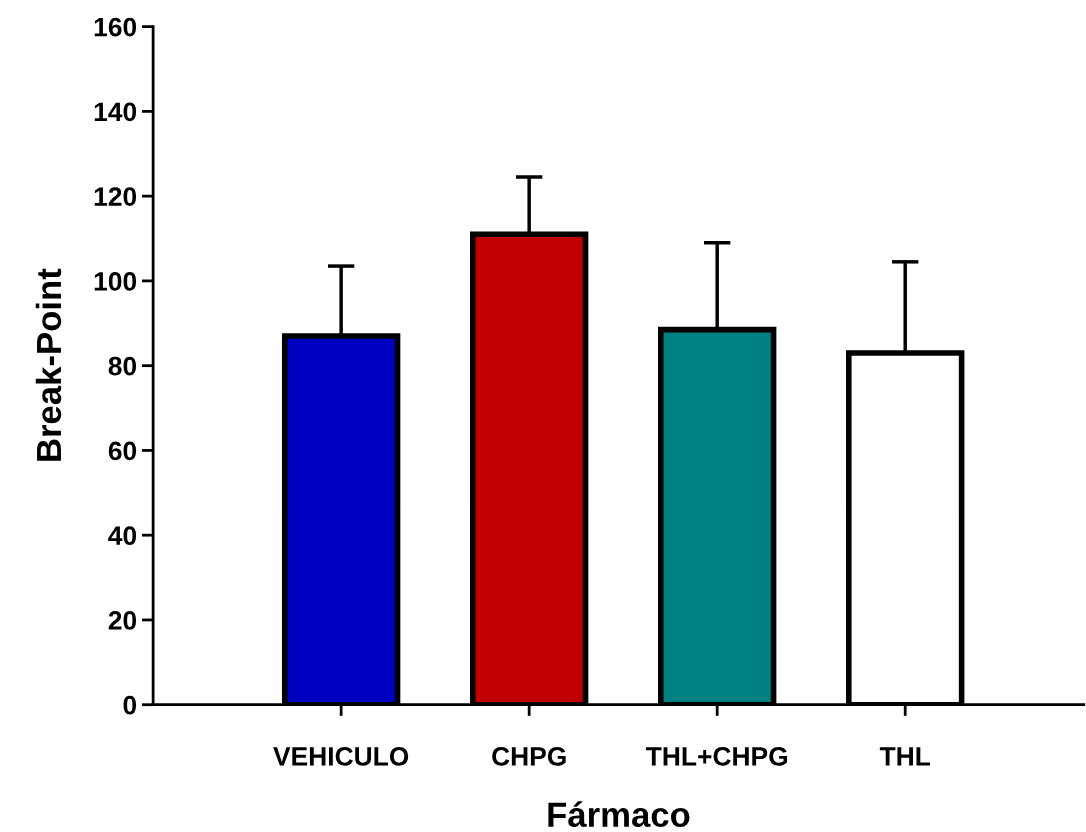  Describe the element at coordinates (115, 281) in the screenshot. I see `y-tick-label: 100` at that location.